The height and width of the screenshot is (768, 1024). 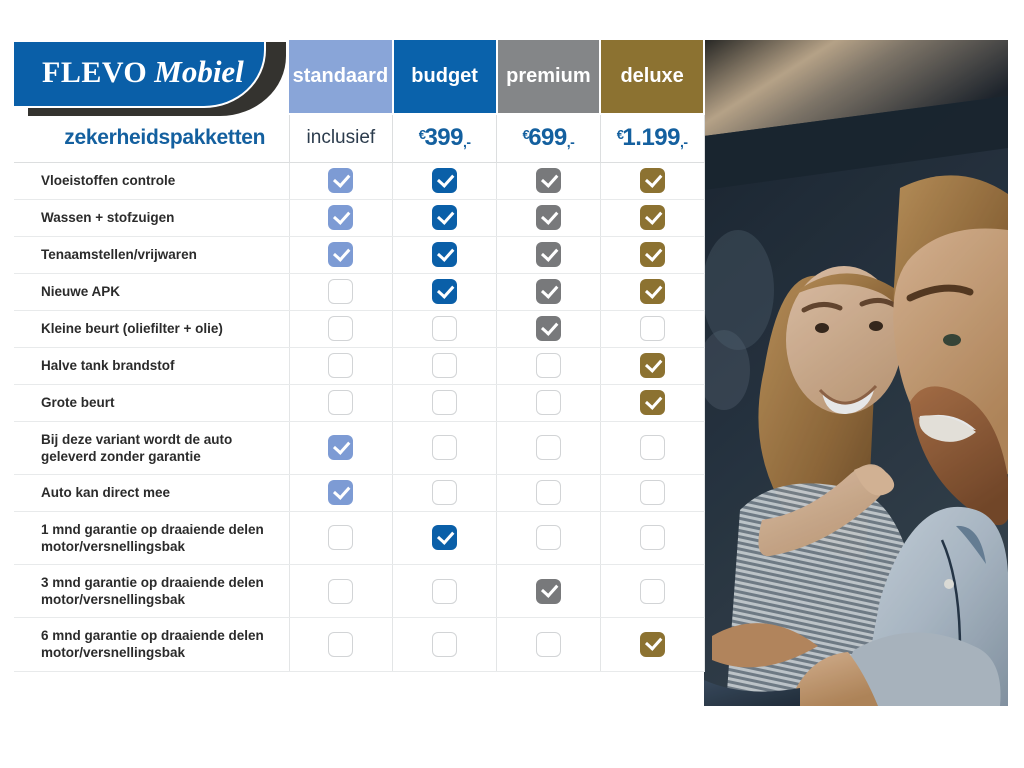 I want to click on package-header-standaard: standaard, so click(x=341, y=77).